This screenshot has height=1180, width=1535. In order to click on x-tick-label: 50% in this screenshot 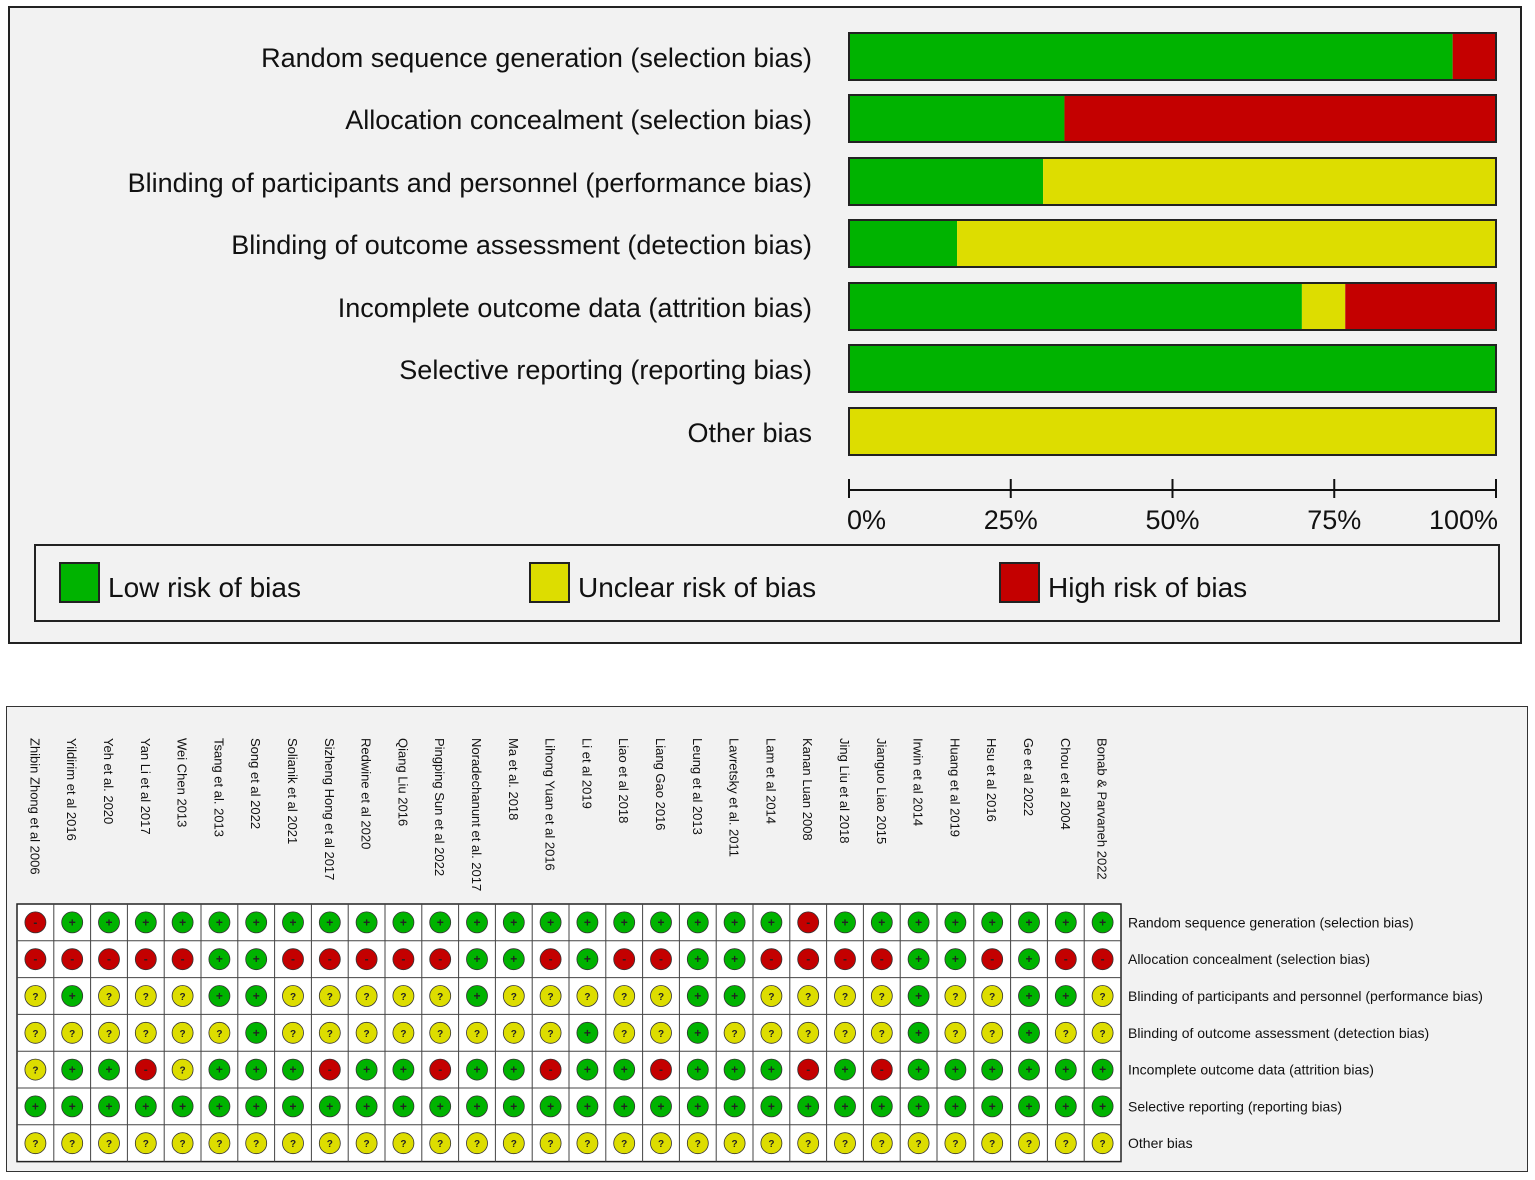, I will do `click(1172, 520)`.